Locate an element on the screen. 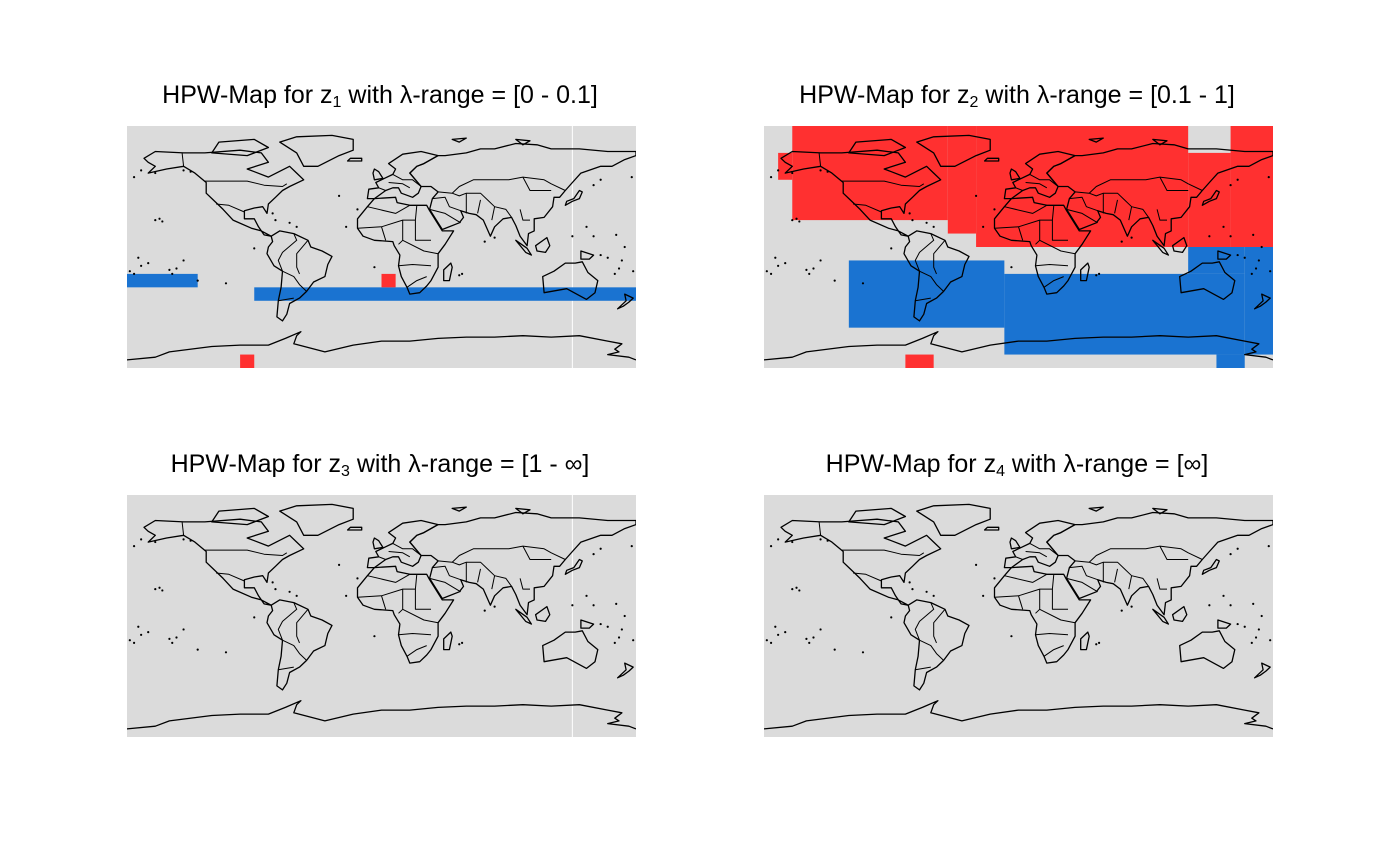 Image resolution: width=1400 pixels, height=866 pixels. coastlines is located at coordinates (1018, 247).